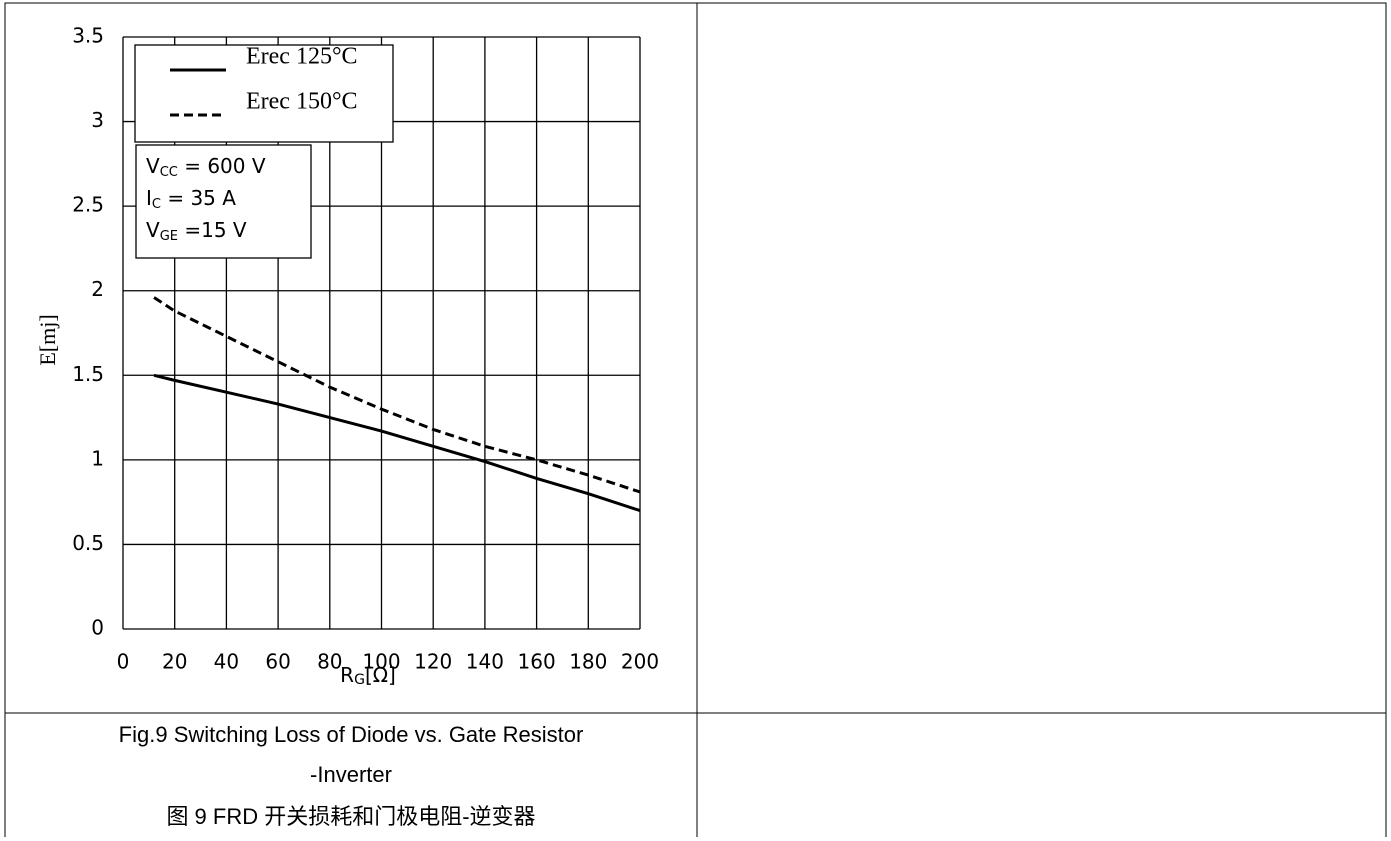  I want to click on annotation-part: GE, so click(169, 236).